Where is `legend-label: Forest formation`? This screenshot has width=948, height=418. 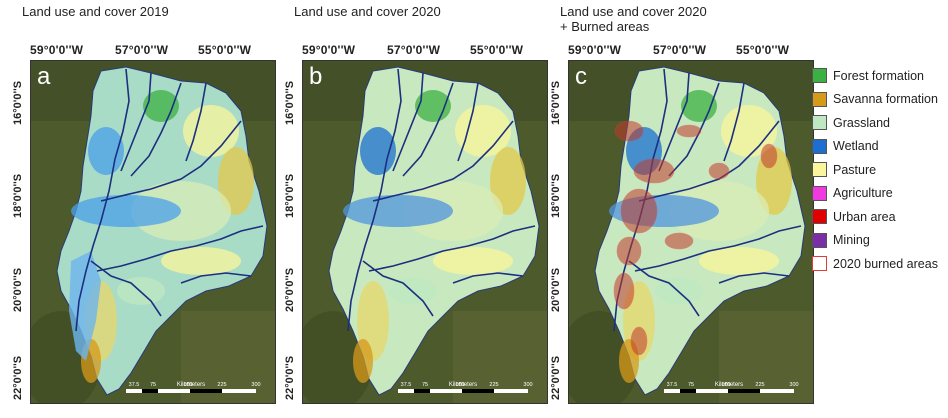 legend-label: Forest formation is located at coordinates (879, 75).